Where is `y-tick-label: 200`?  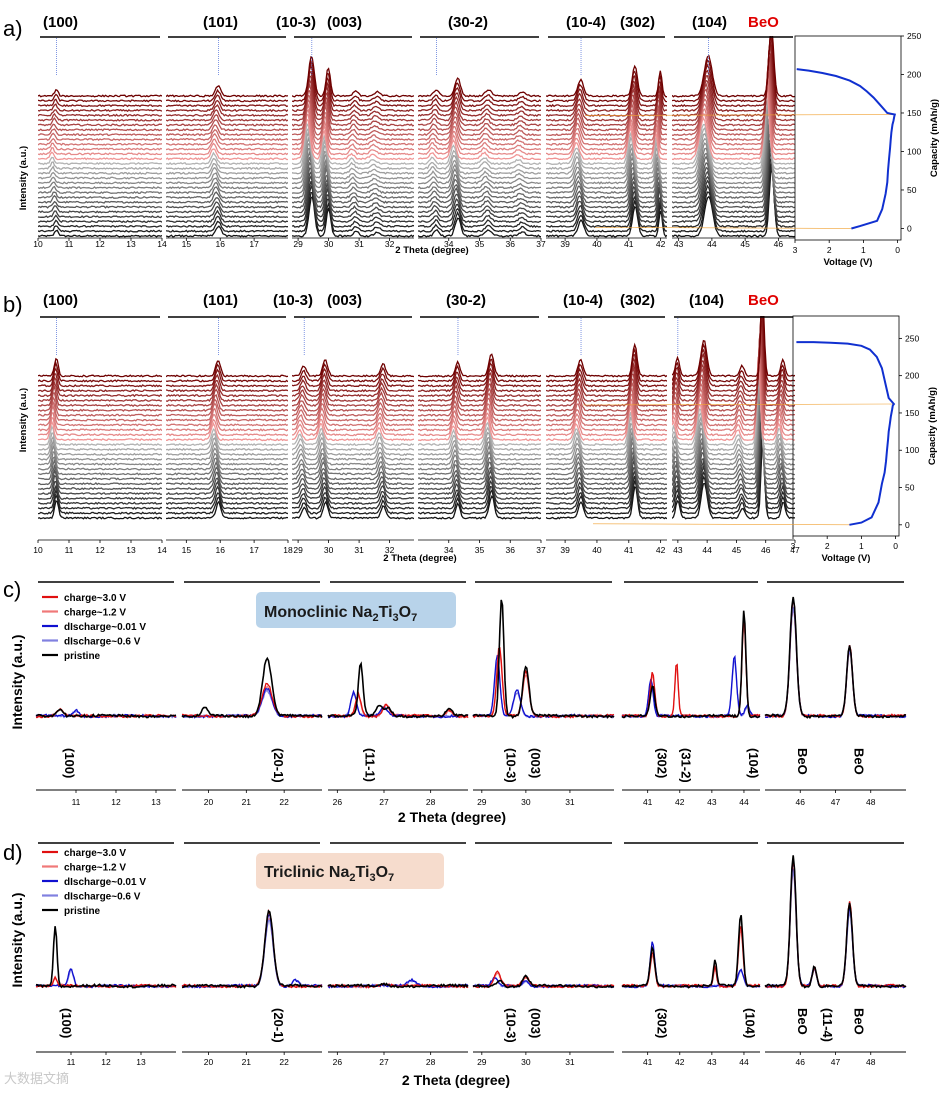
y-tick-label: 200 is located at coordinates (912, 376).